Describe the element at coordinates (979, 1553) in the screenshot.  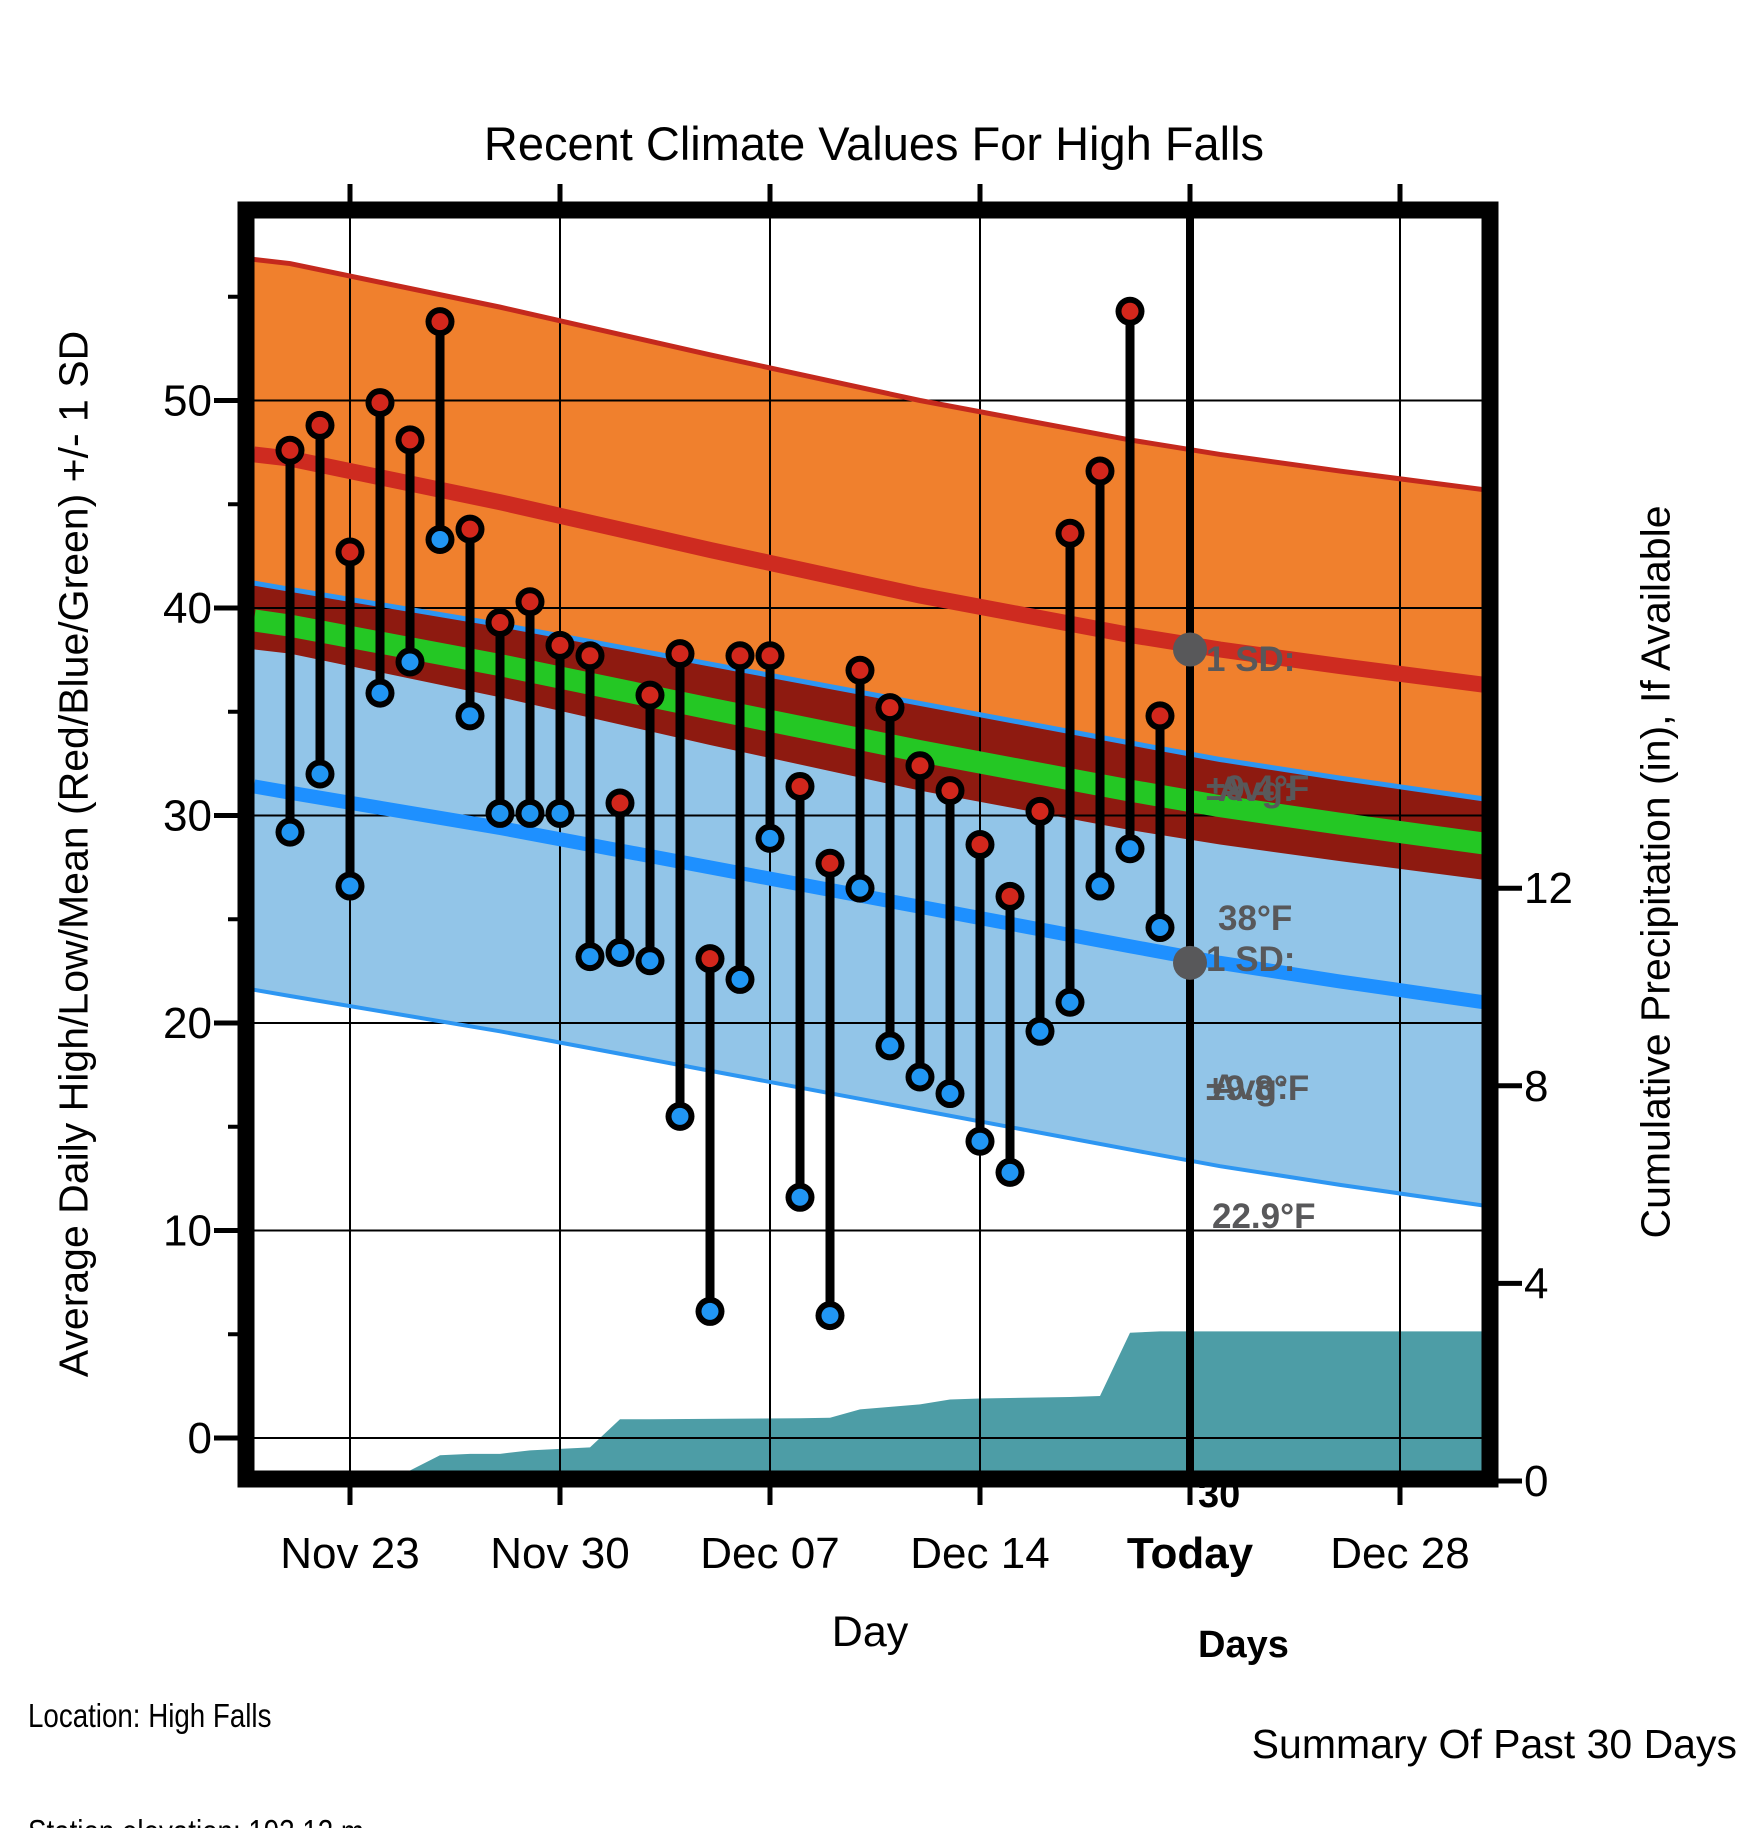
I see `svg-text: Dec 14` at that location.